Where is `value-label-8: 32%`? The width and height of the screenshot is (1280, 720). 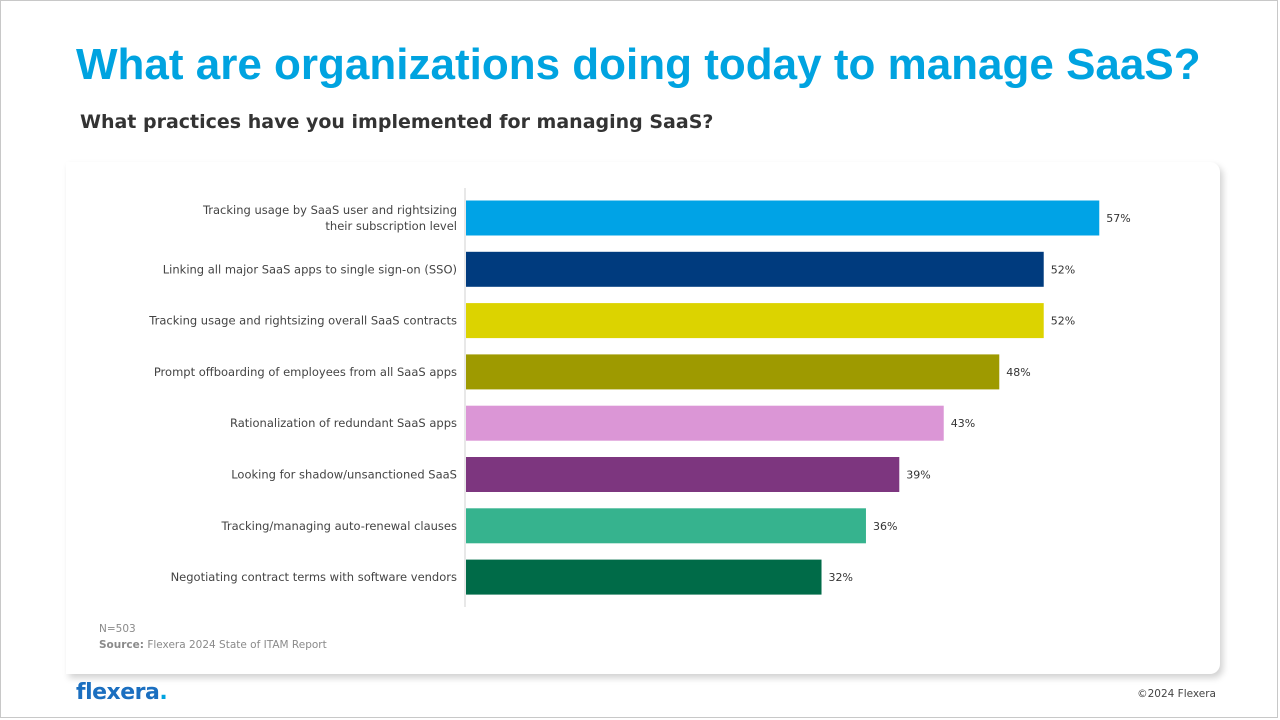
value-label-8: 32% is located at coordinates (841, 577).